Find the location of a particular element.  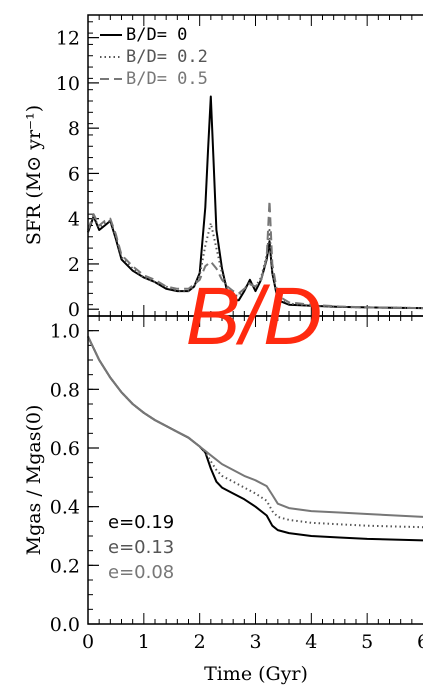

sfr-legend: B/D= 0B/D= 0.2B/D= 0.5 is located at coordinates (154, 57).